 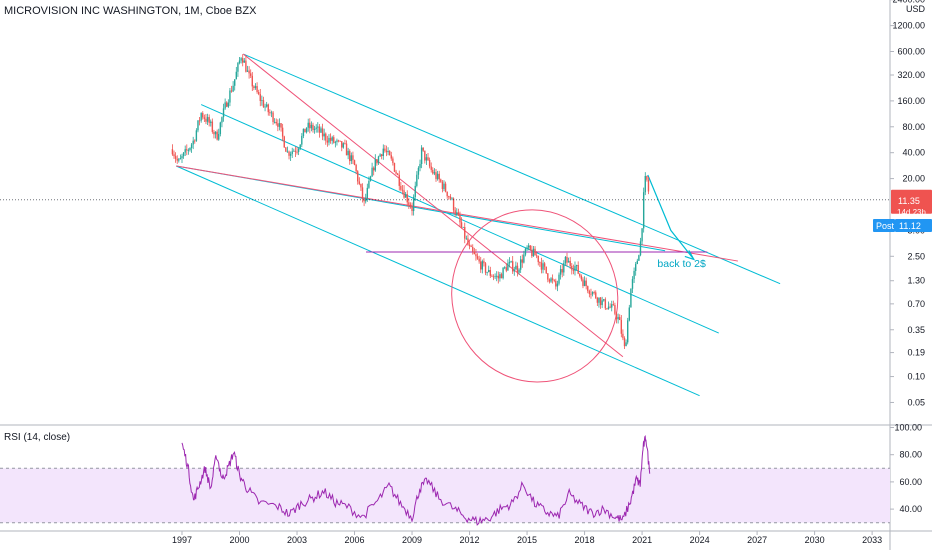 I want to click on arrow-head, so click(x=690, y=255).